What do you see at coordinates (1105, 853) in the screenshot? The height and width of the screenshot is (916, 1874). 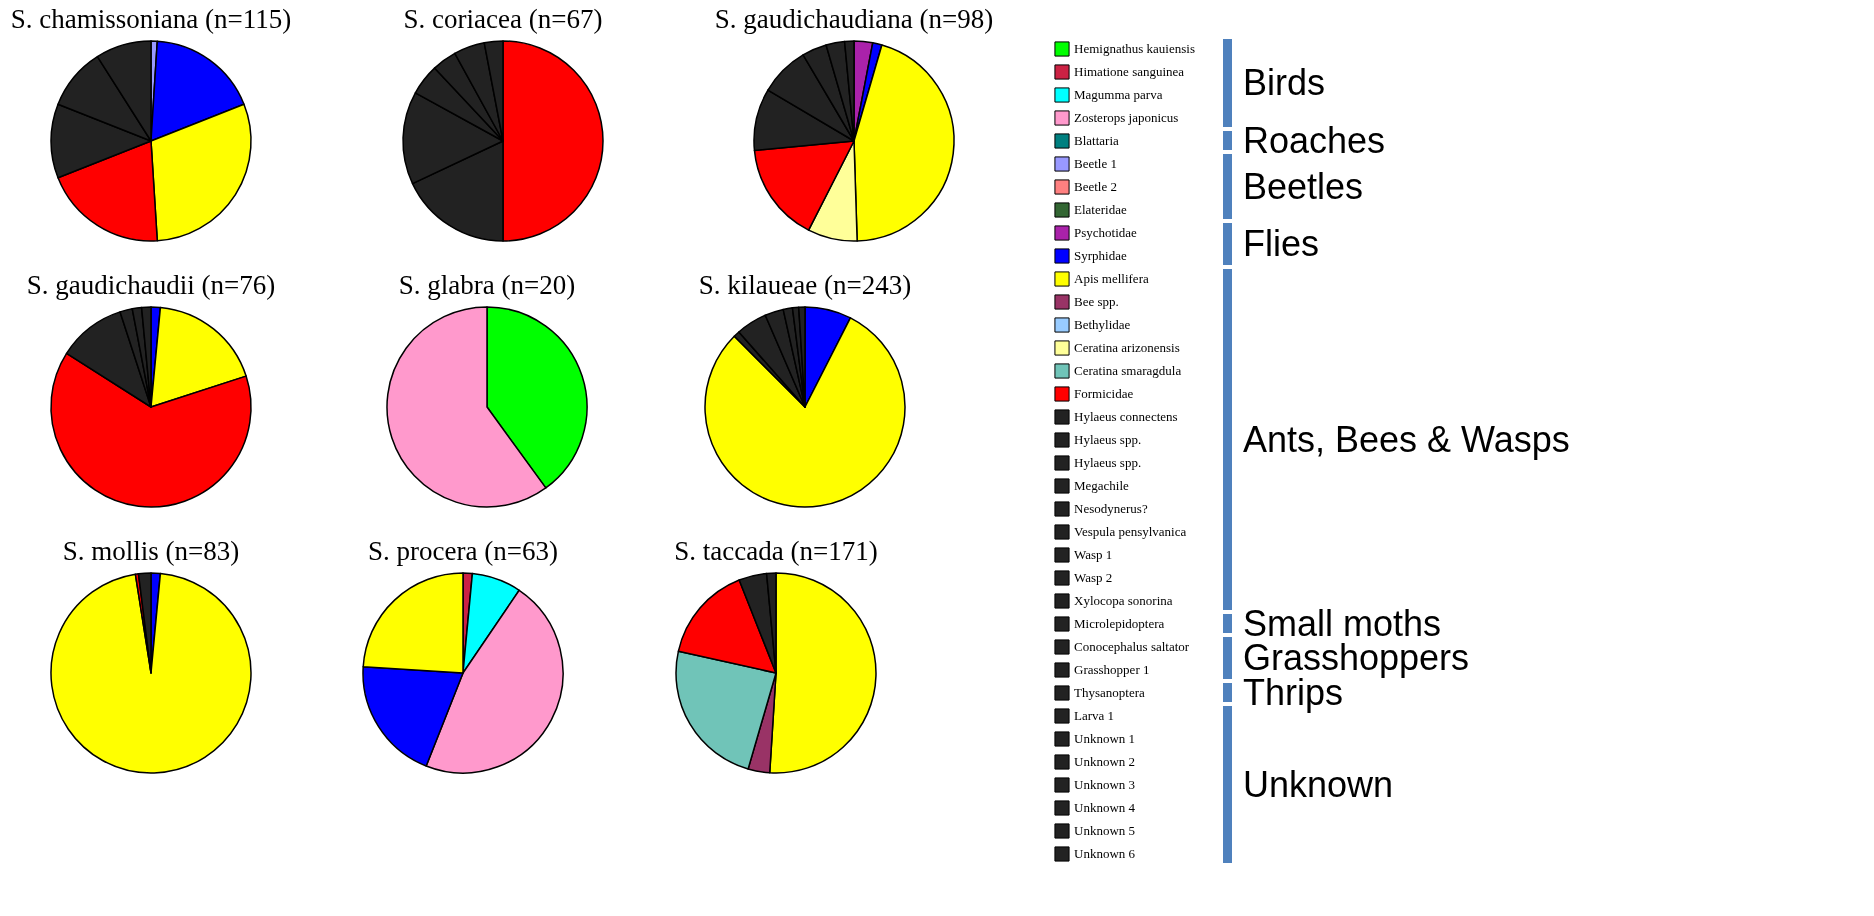 I see `legend-label: Unknown 6` at bounding box center [1105, 853].